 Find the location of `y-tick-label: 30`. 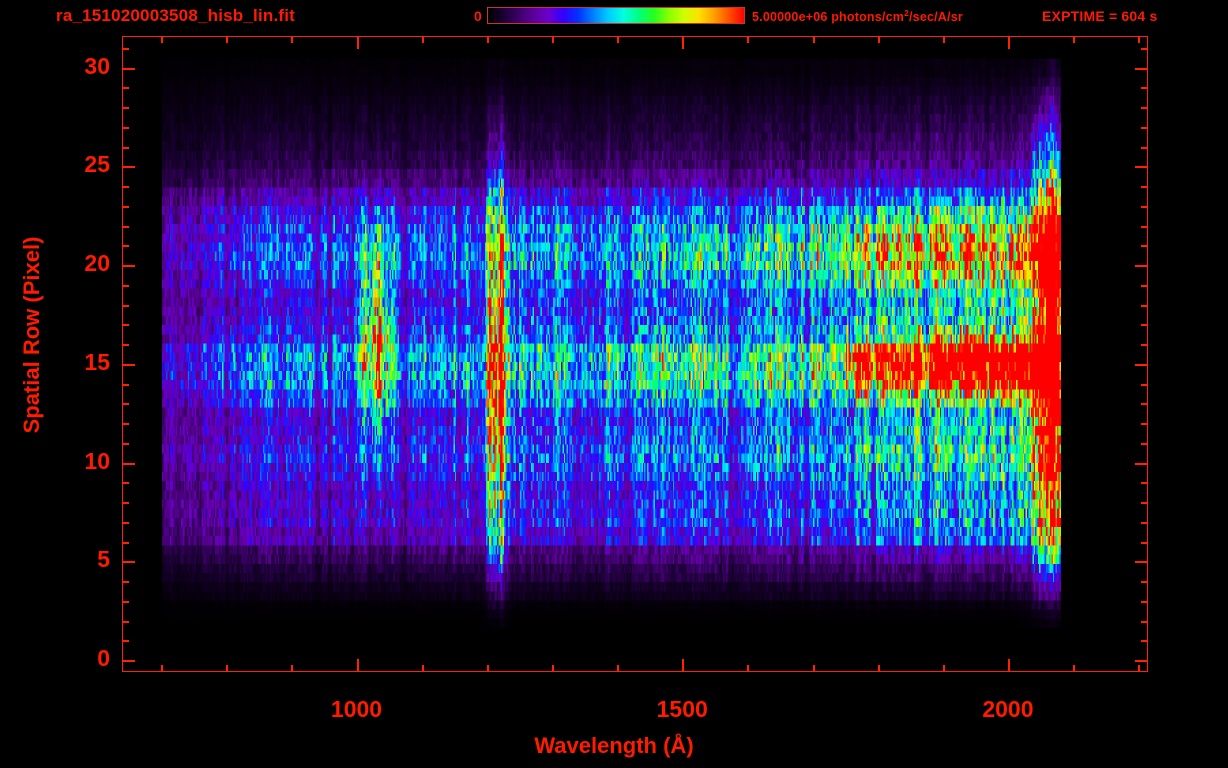

y-tick-label: 30 is located at coordinates (97, 65).